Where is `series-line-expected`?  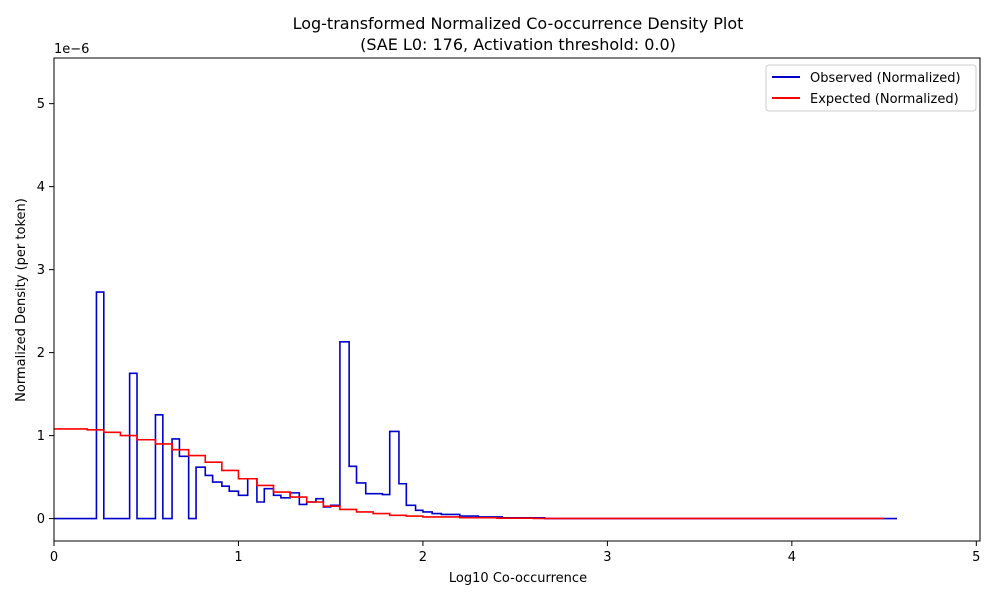
series-line-expected is located at coordinates (469, 474).